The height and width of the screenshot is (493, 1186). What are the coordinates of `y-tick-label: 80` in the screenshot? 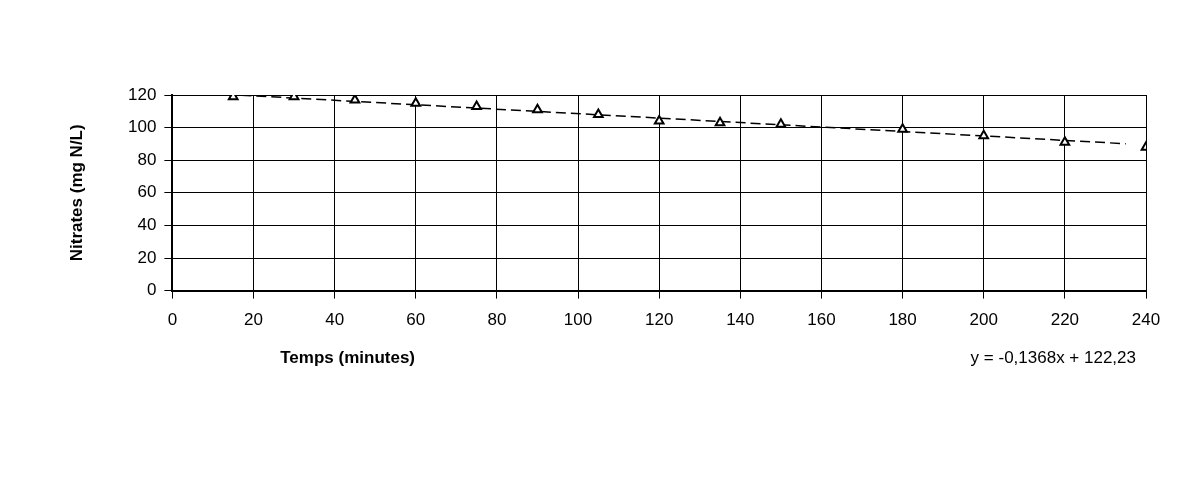 It's located at (147, 159).